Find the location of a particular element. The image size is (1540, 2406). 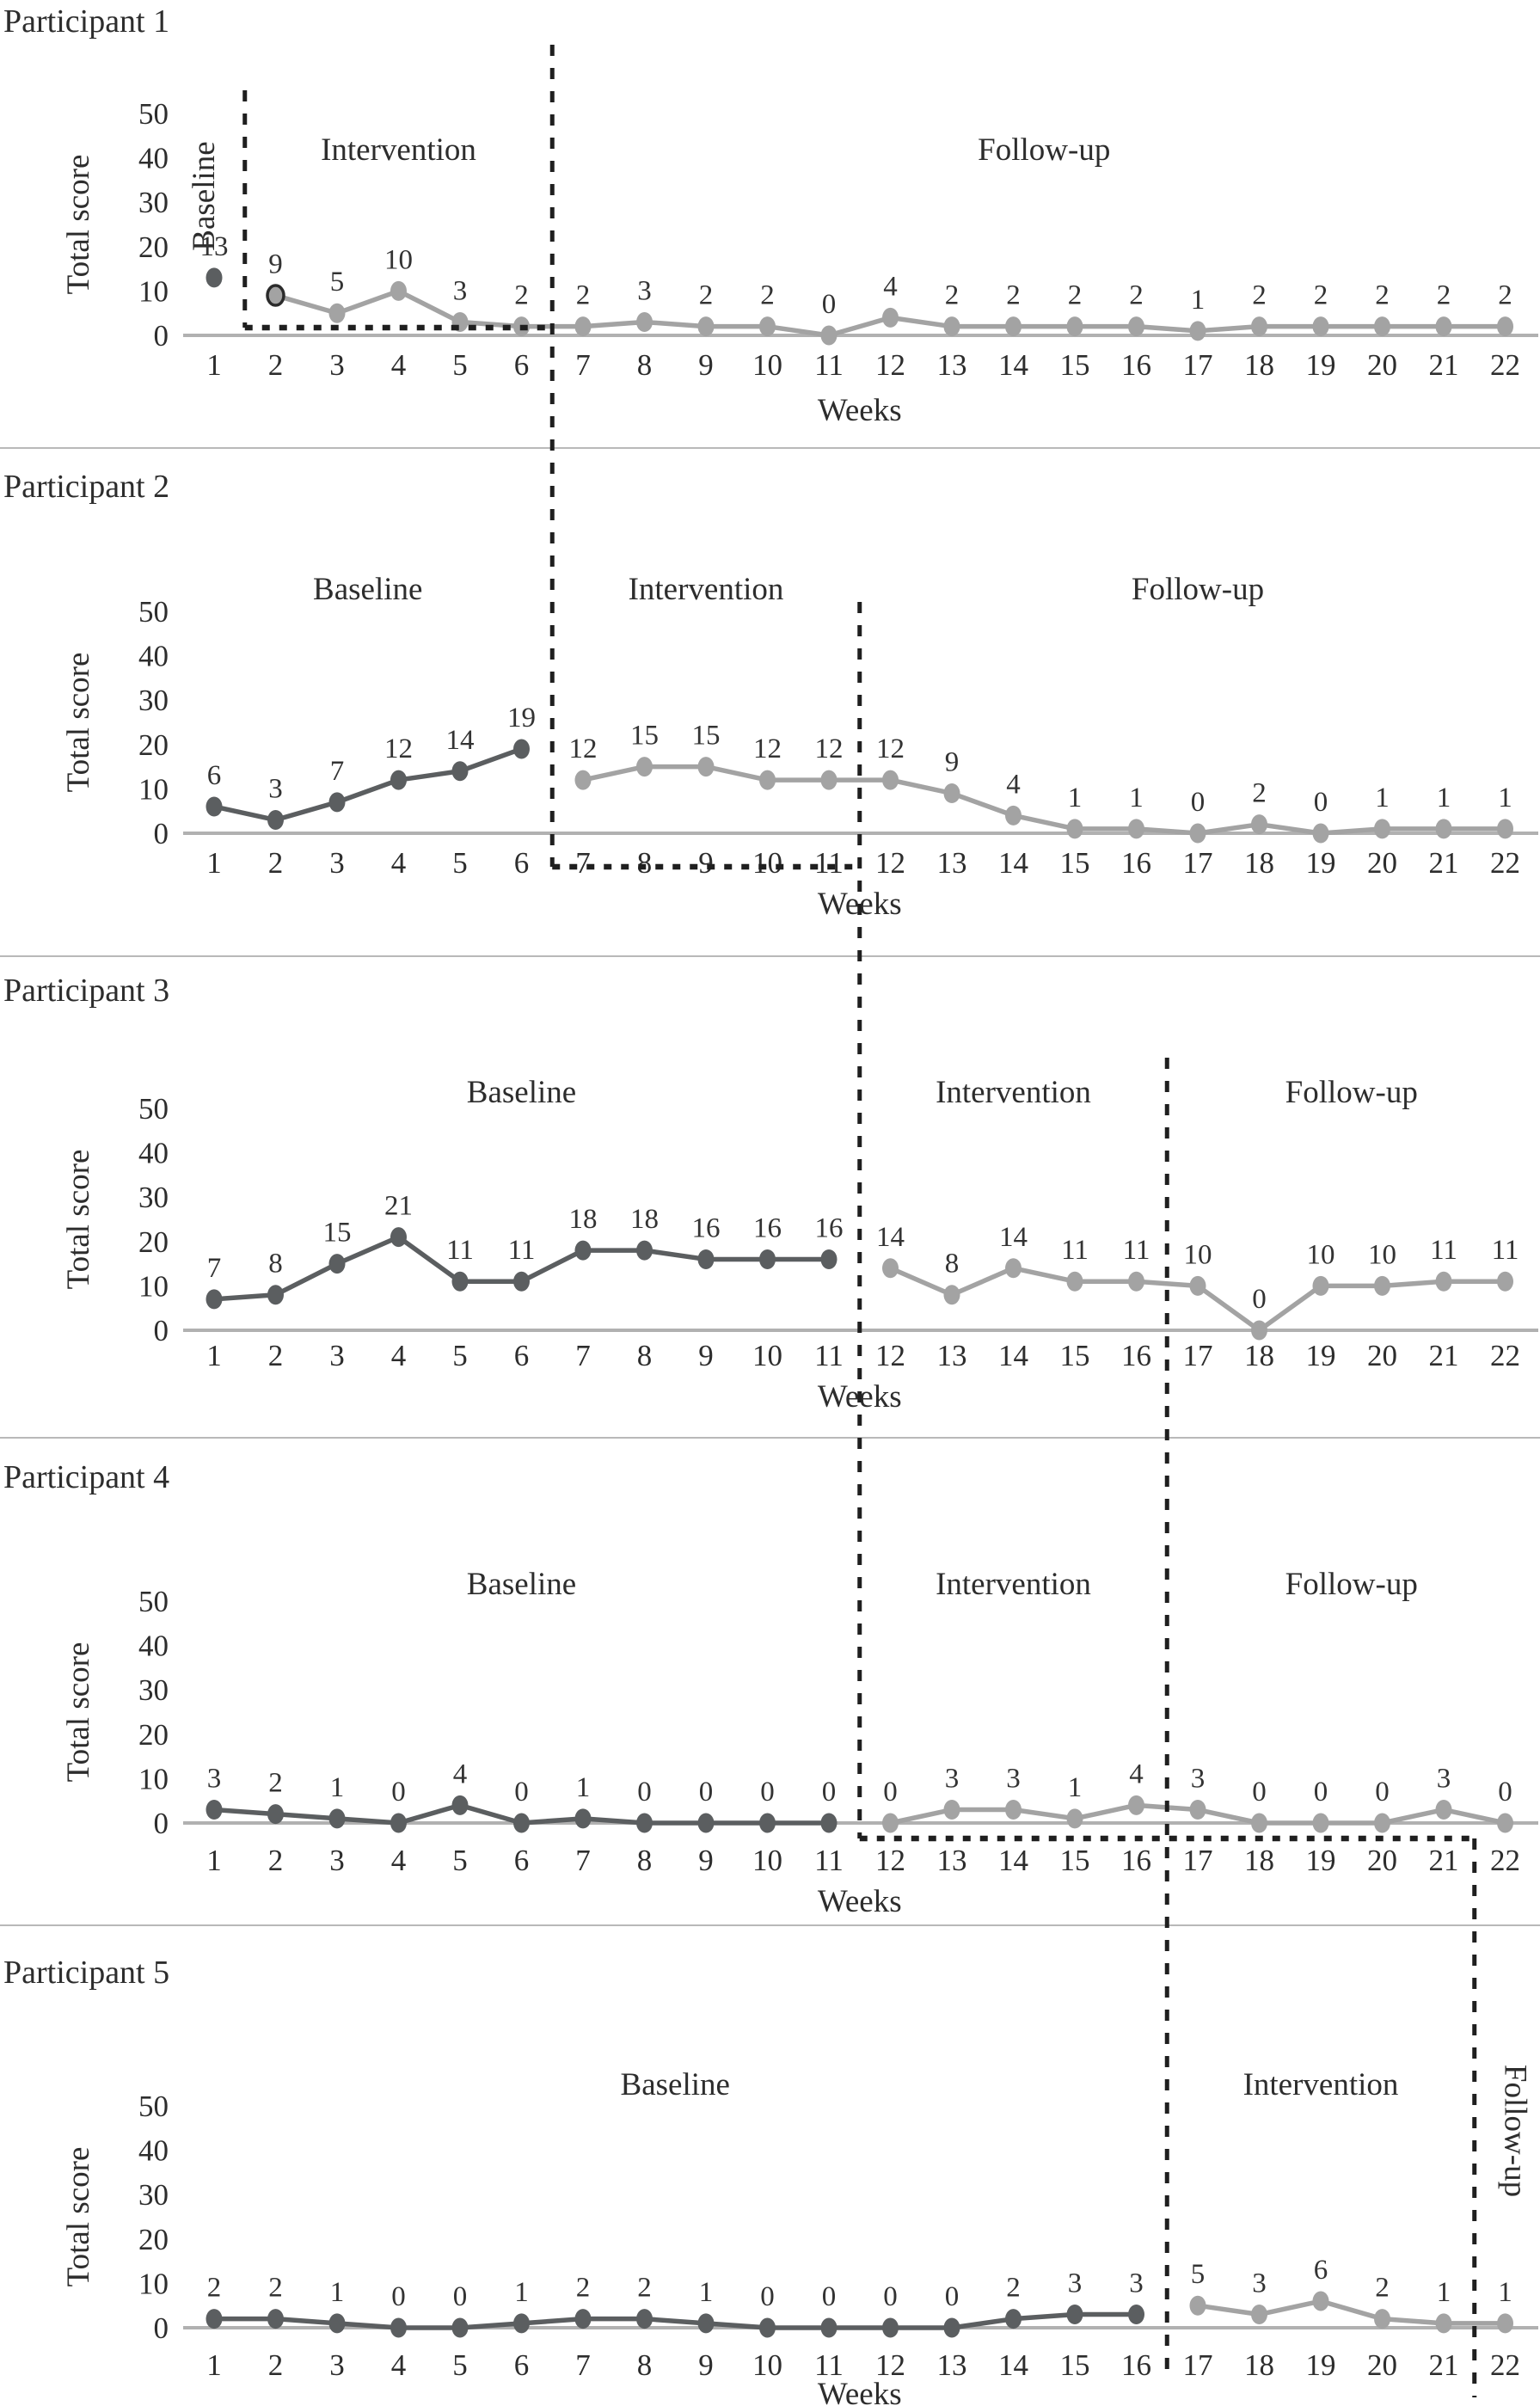

data-value-label: 16 is located at coordinates (829, 1227).